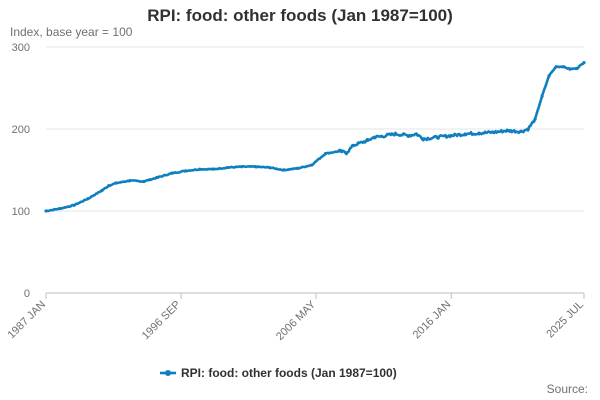  I want to click on y-tick-label: 300, so click(21, 48).